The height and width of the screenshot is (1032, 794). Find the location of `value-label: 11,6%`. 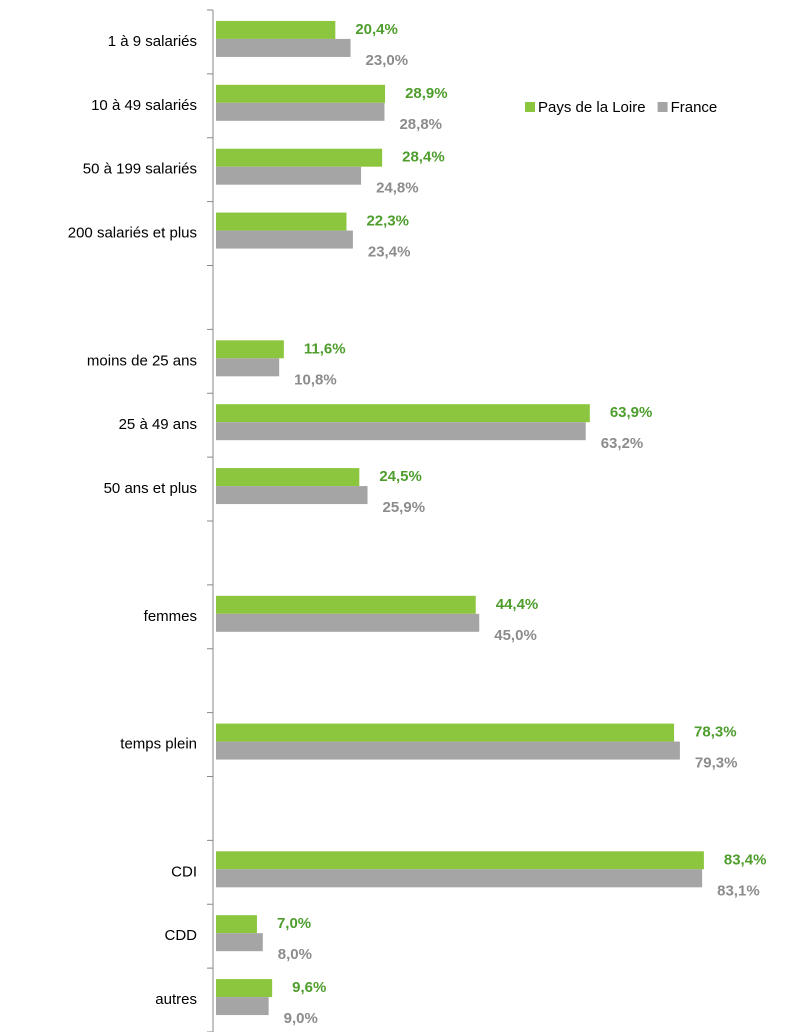

value-label: 11,6% is located at coordinates (325, 348).